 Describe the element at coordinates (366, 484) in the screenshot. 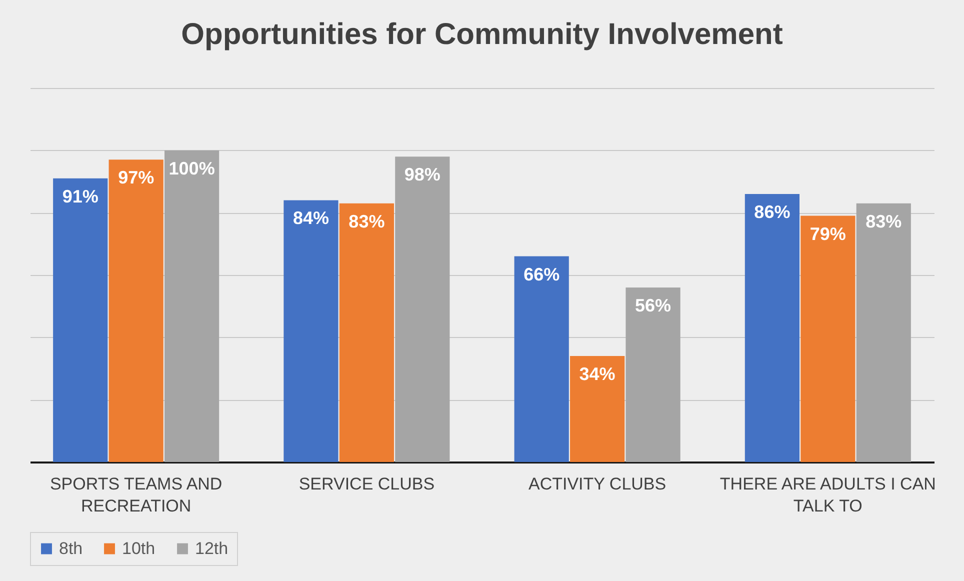

I see `x-tick-label: SERVICE CLUBS` at that location.